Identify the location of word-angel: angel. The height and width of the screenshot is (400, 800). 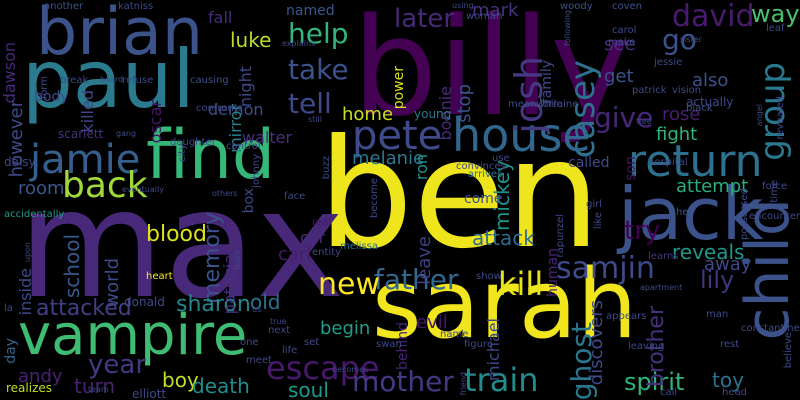
(759, 115).